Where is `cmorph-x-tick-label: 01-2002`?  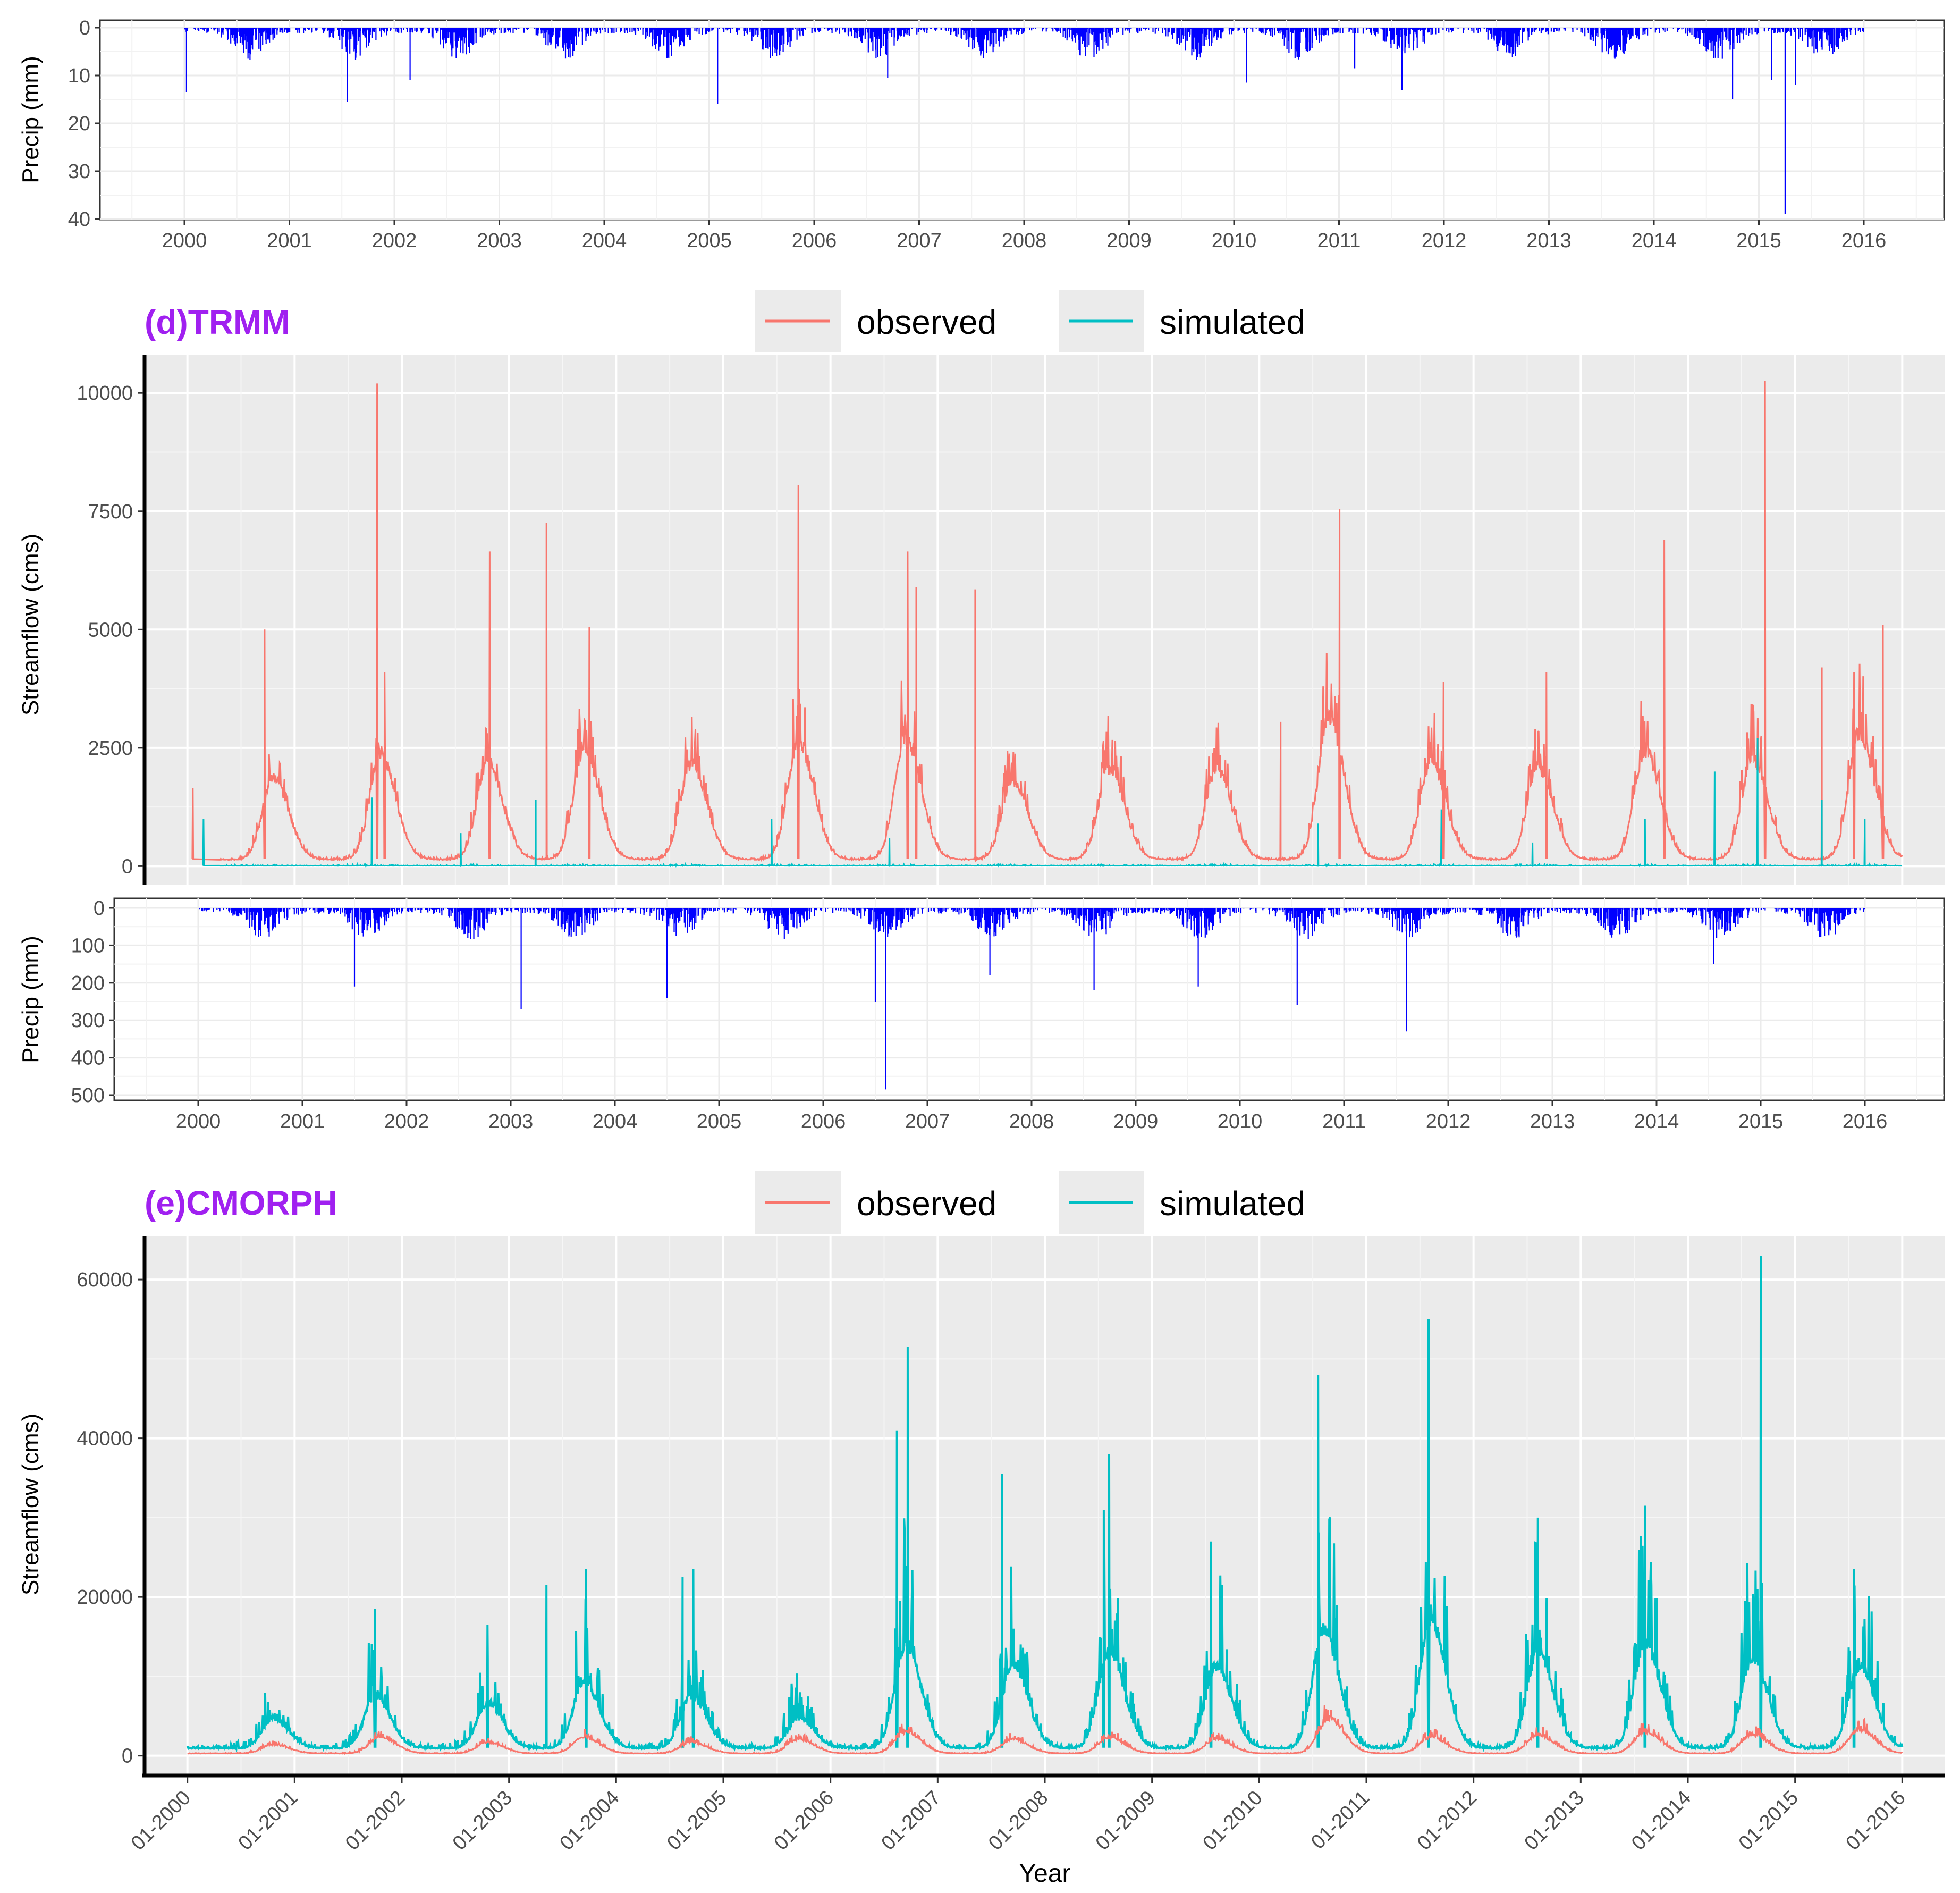
cmorph-x-tick-label: 01-2002 is located at coordinates (375, 1821).